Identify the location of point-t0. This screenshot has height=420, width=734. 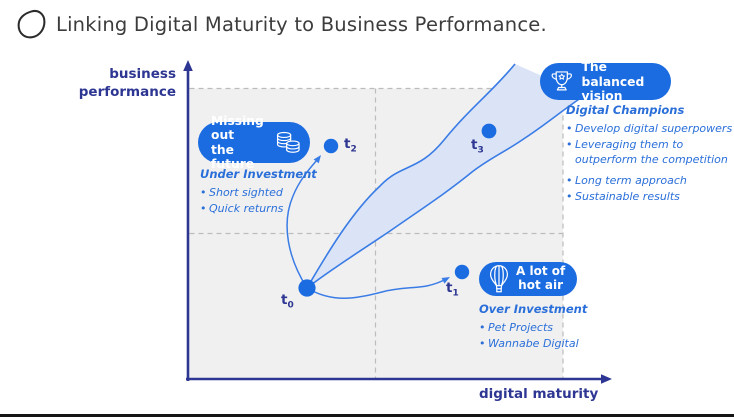
(307, 288).